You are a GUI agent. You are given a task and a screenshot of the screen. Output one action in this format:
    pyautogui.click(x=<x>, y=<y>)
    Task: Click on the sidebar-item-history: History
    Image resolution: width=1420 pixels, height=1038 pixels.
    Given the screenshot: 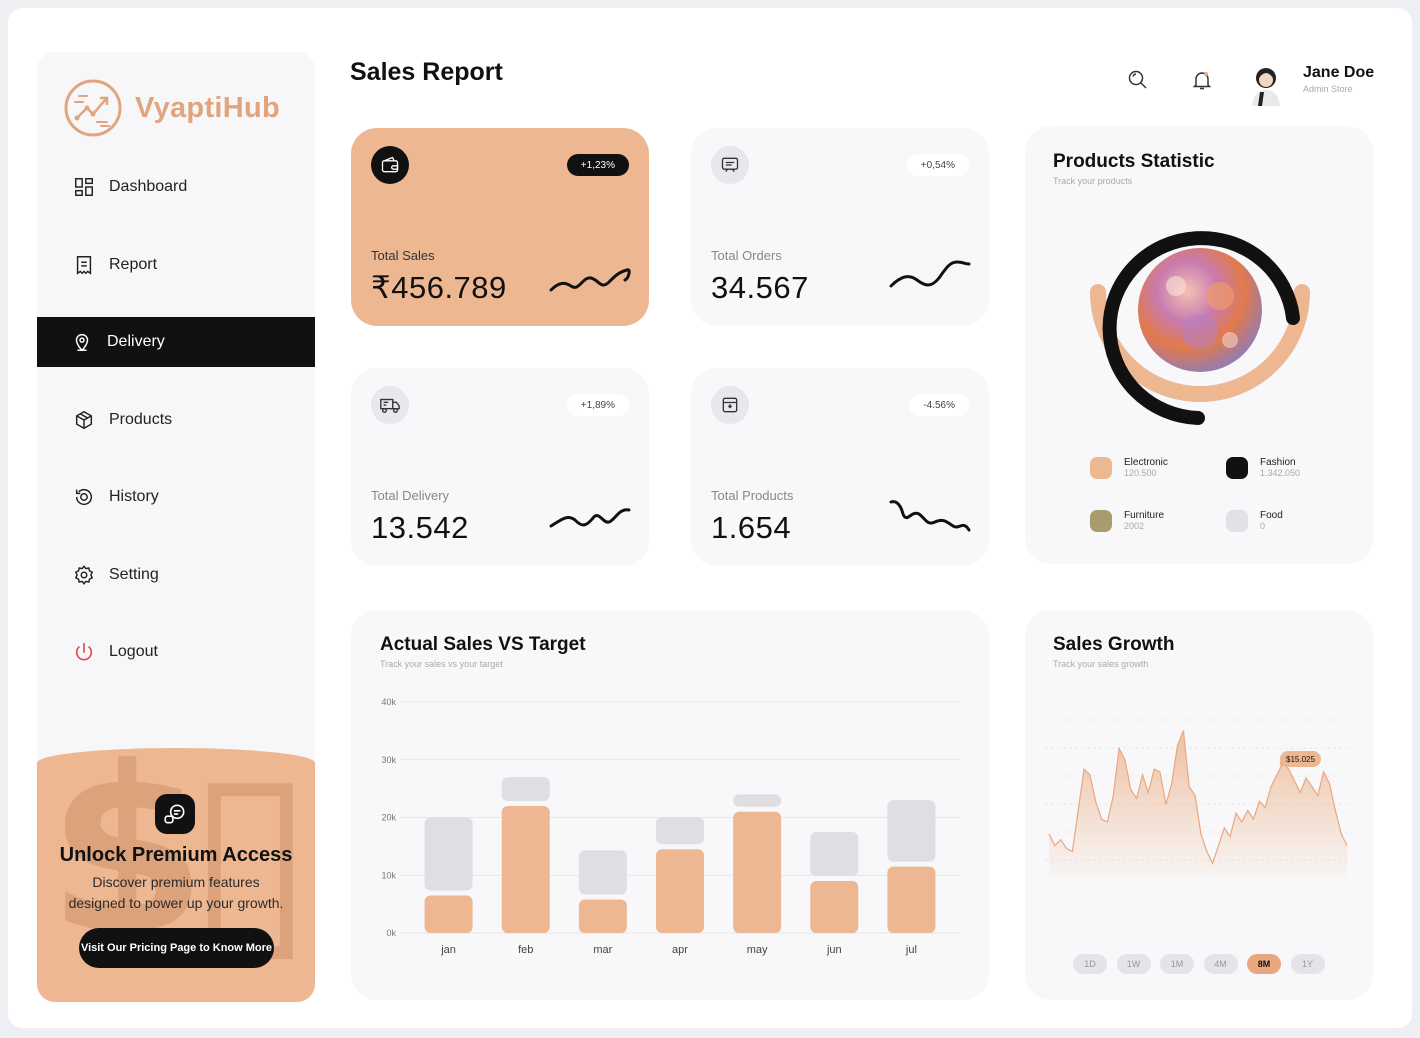 What is the action you would take?
    pyautogui.click(x=176, y=497)
    